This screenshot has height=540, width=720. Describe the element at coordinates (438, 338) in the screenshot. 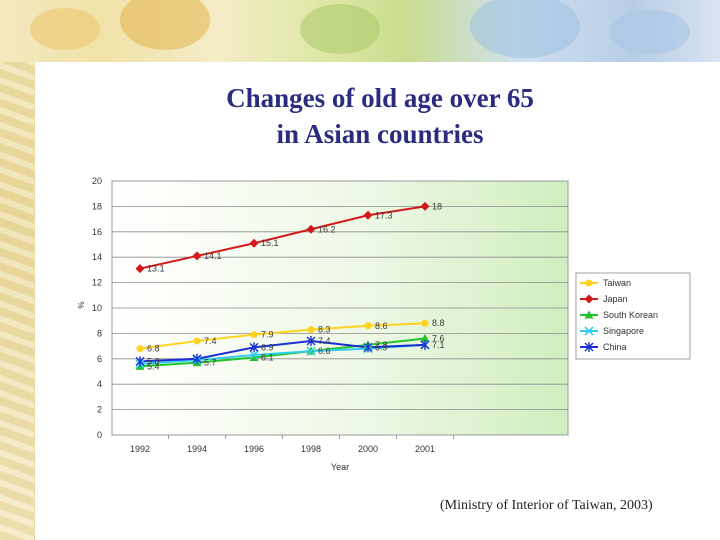

I see `data-label: 7.6` at that location.